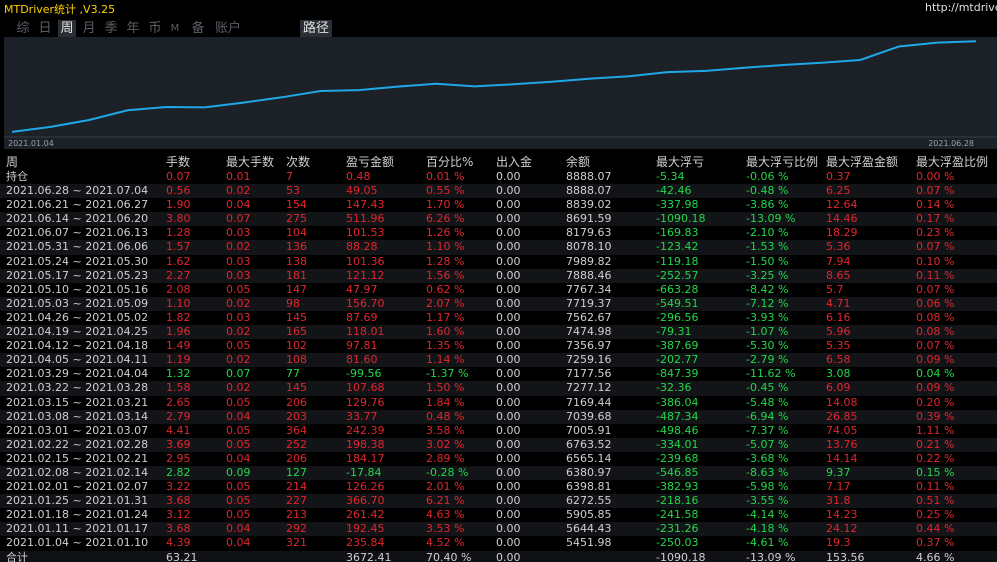 The width and height of the screenshot is (997, 562). I want to click on cell-count: 364, so click(296, 430).